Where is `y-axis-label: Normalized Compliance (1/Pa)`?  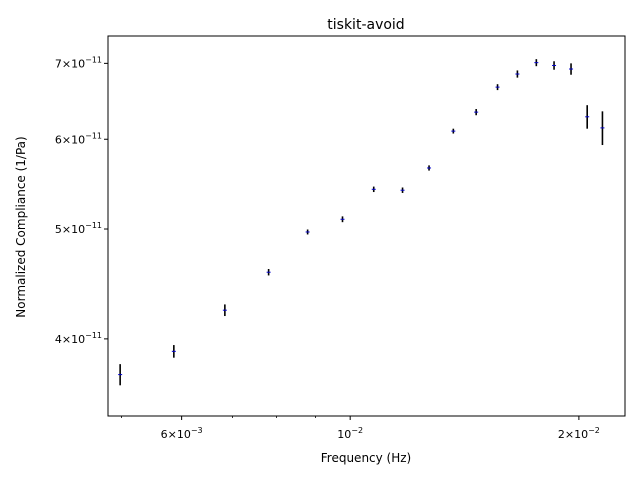 y-axis-label: Normalized Compliance (1/Pa) is located at coordinates (21, 226).